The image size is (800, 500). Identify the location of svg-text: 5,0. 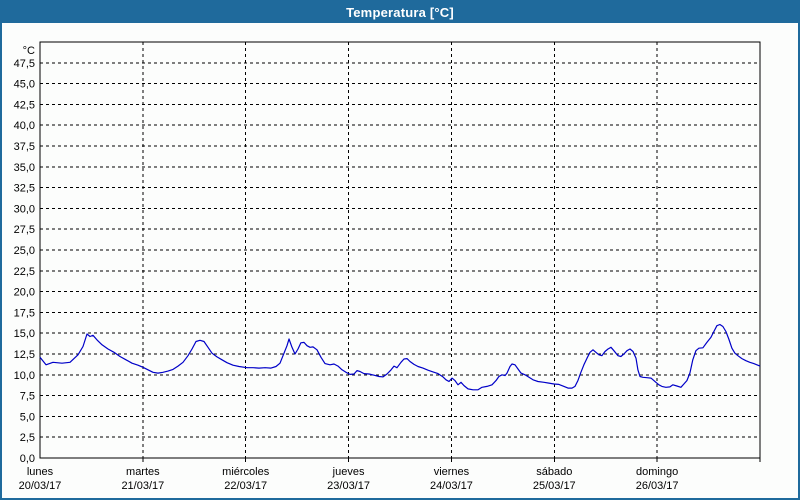
(27, 417).